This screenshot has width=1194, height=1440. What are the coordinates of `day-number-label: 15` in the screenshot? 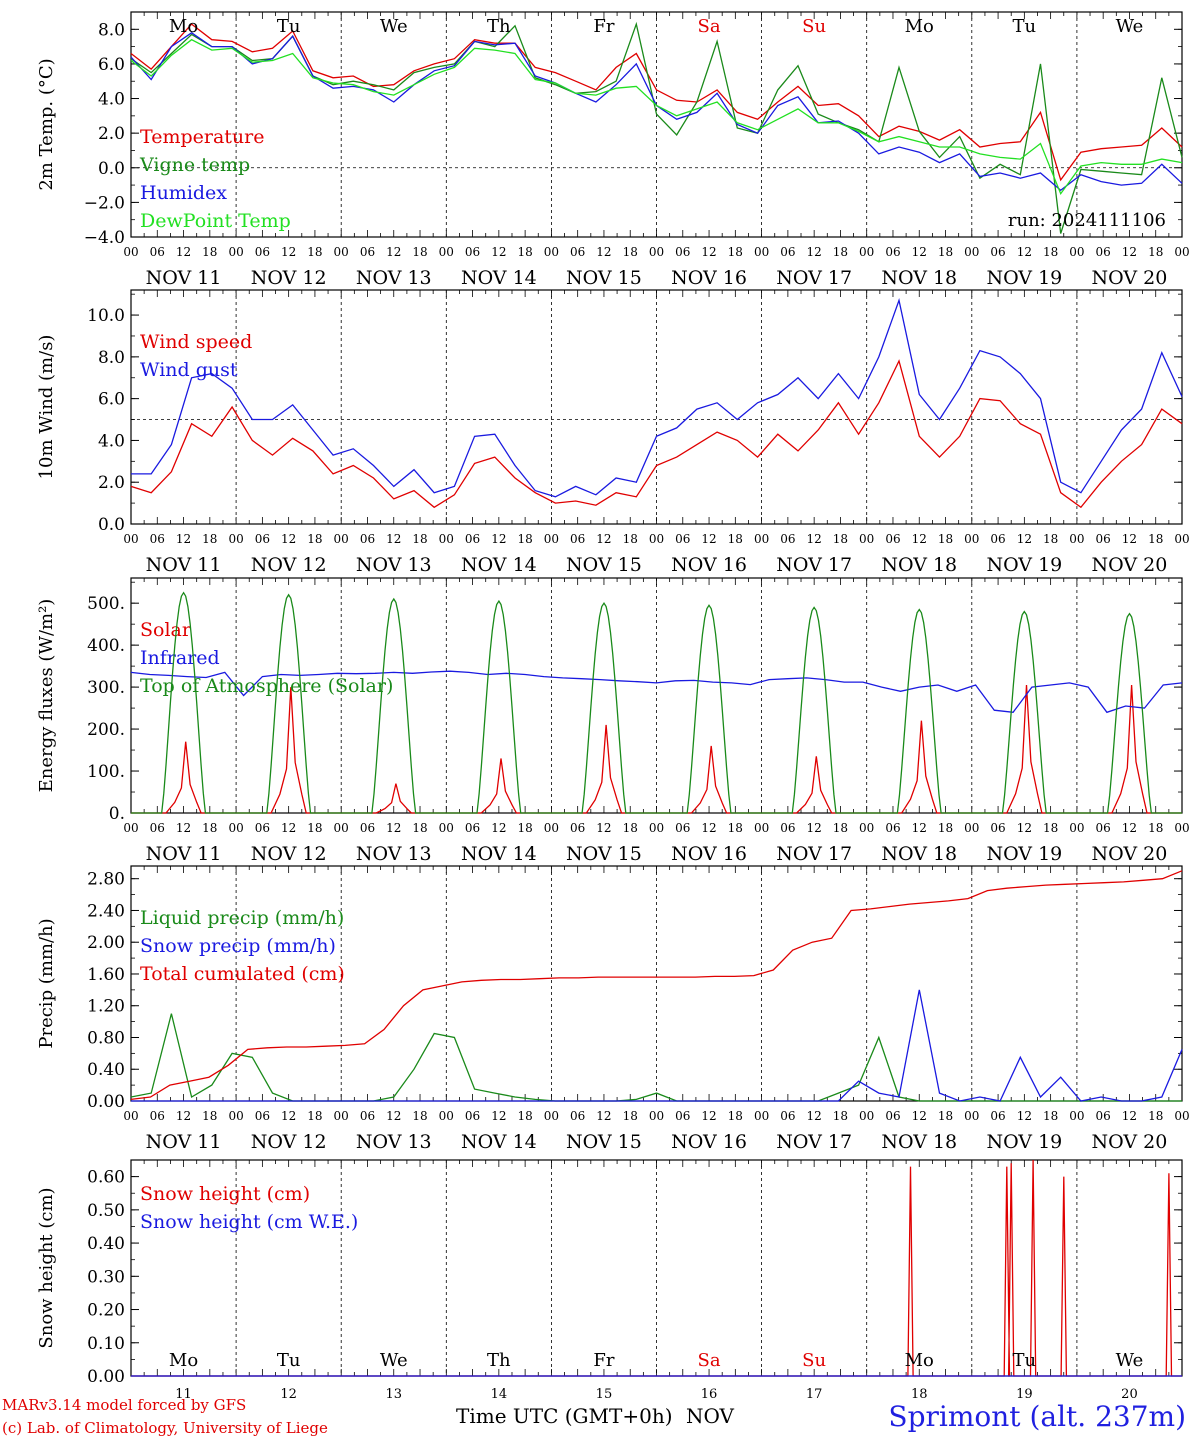 It's located at (604, 1394).